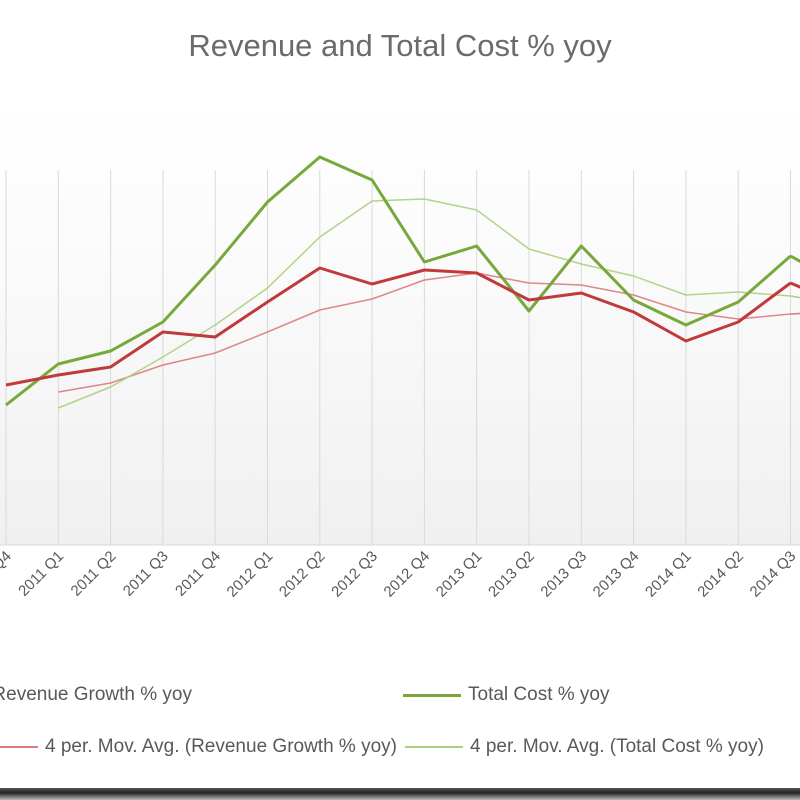 Image resolution: width=800 pixels, height=800 pixels. I want to click on x-tick-label: 2011 Q2, so click(94, 574).